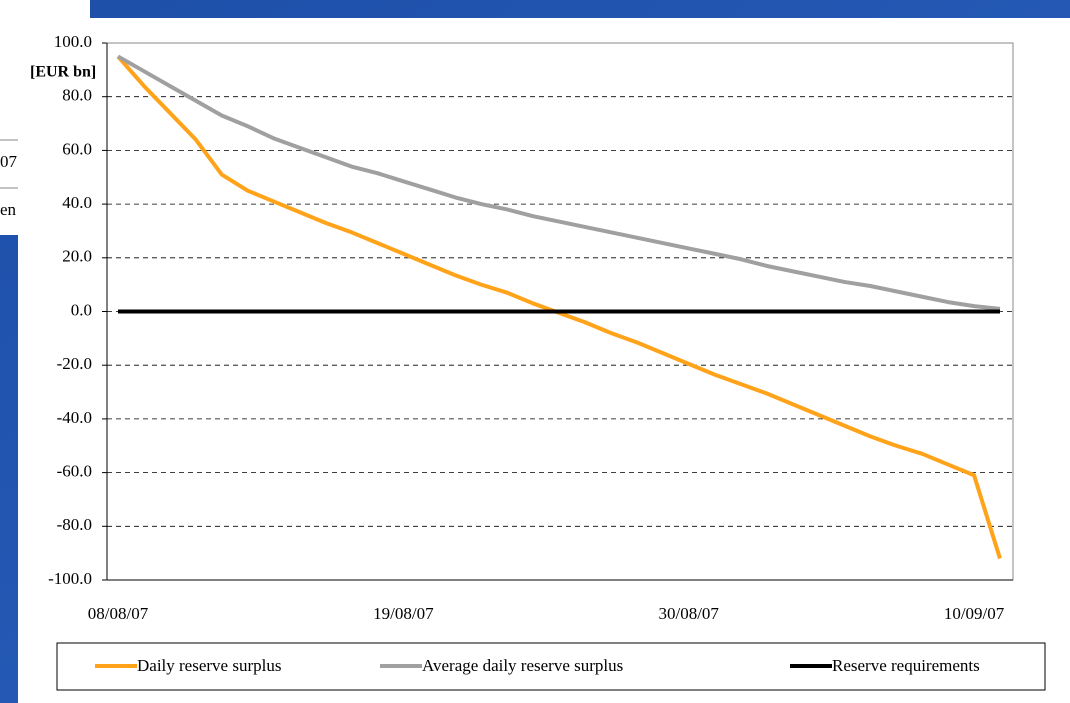 Image resolution: width=1070 pixels, height=703 pixels. What do you see at coordinates (74, 471) in the screenshot?
I see `y-tick-label: -60.0` at bounding box center [74, 471].